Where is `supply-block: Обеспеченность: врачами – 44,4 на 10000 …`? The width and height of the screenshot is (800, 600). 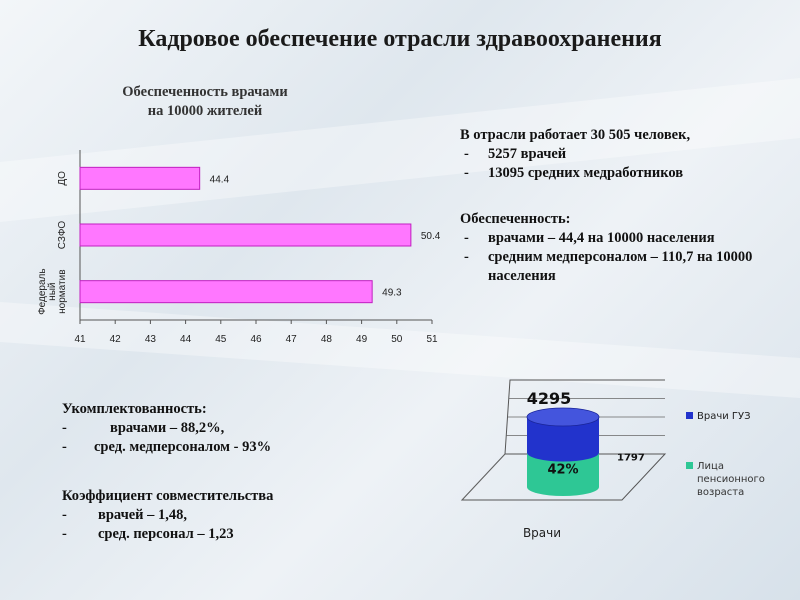 supply-block: Обеспеченность: врачами – 44,4 на 10000 … is located at coordinates (625, 248).